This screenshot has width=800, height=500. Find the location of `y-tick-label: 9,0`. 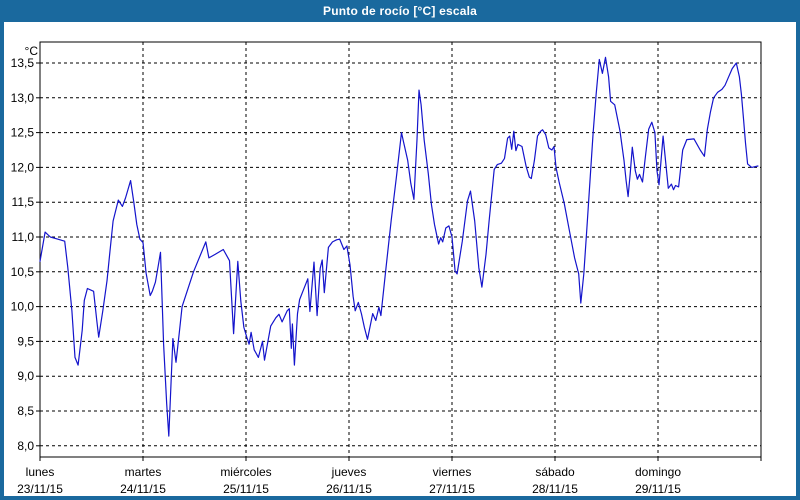

y-tick-label: 9,0 is located at coordinates (25, 376).